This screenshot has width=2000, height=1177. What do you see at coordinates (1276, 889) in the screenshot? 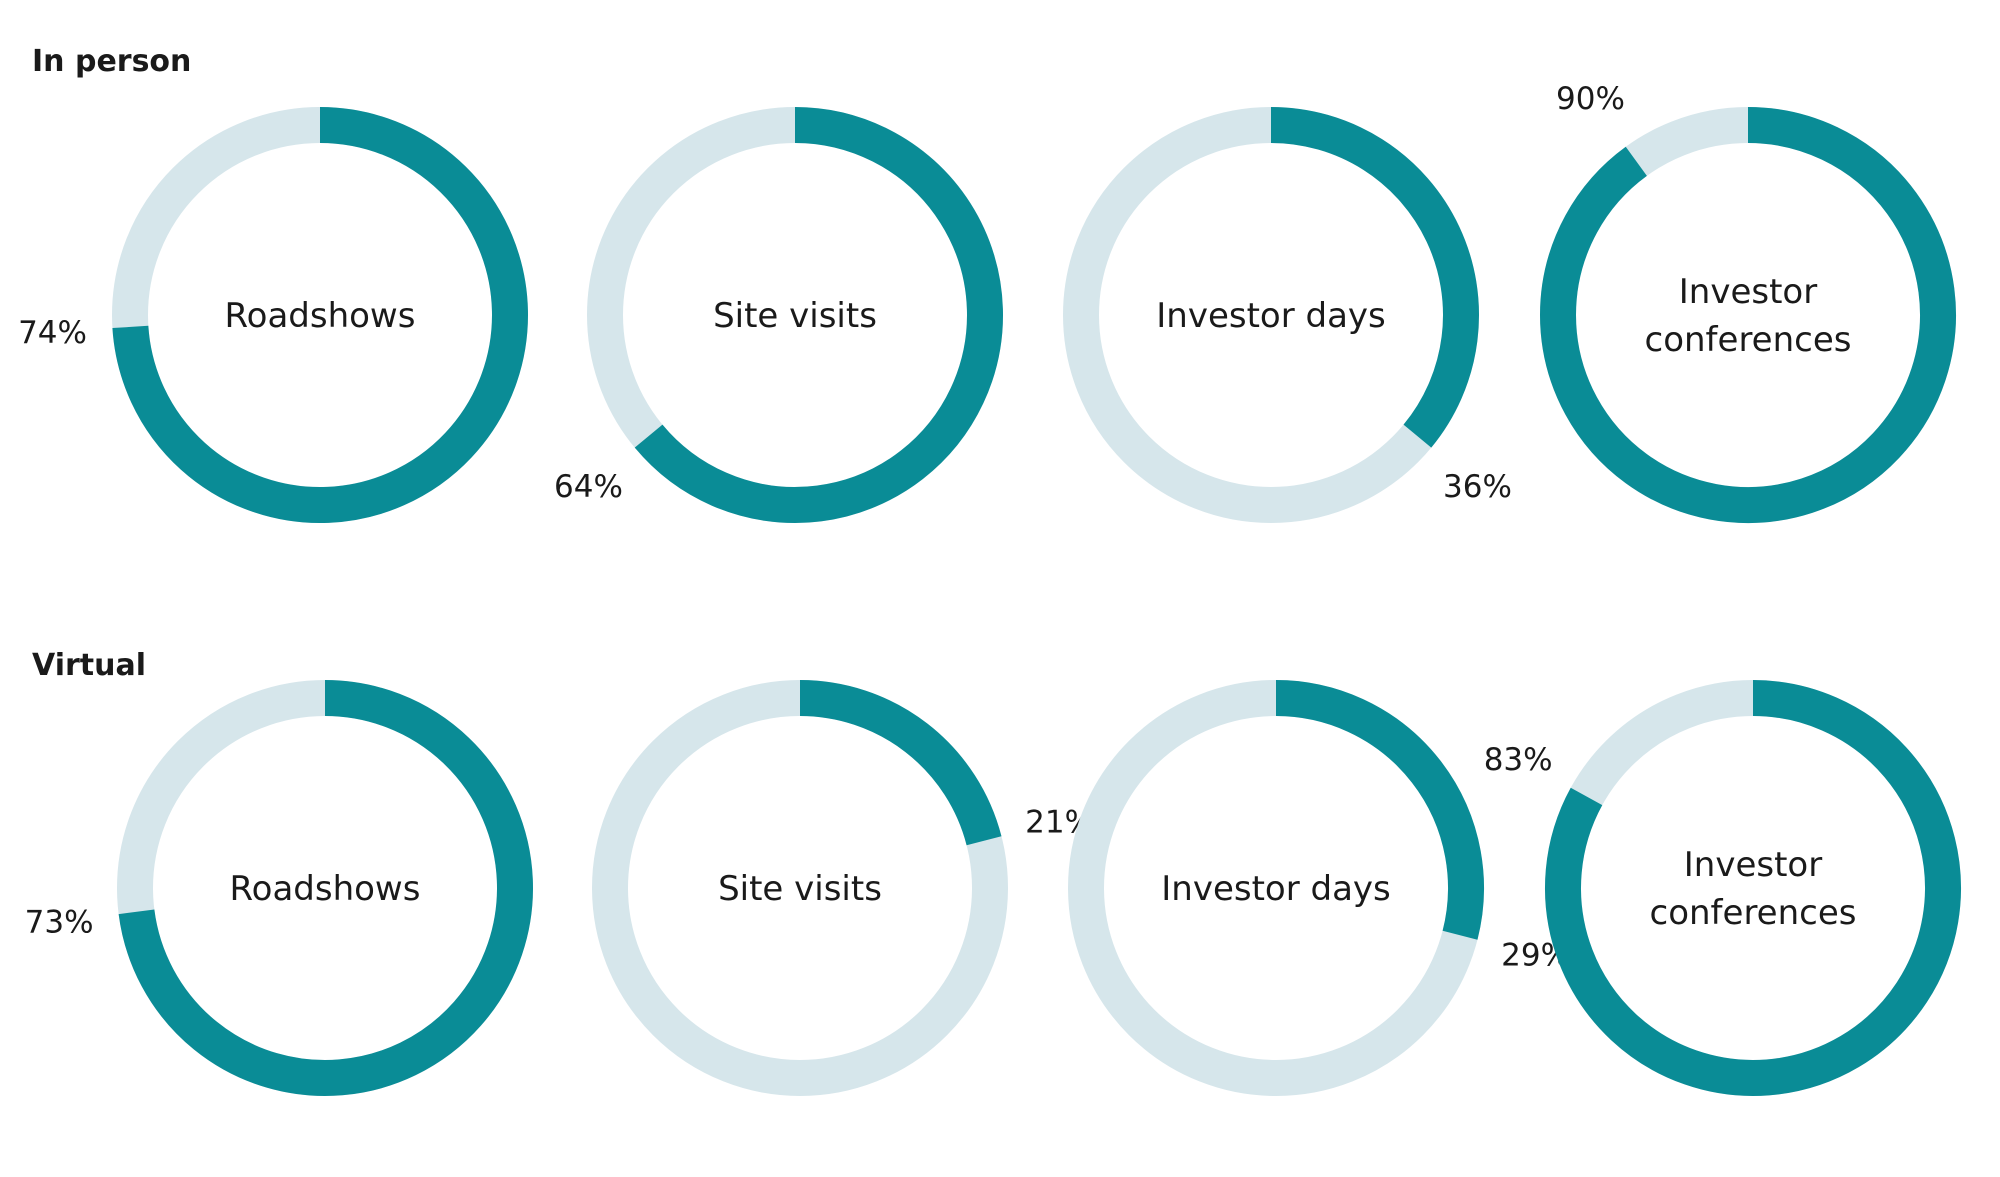
I see `virtual-investor-days-category-label: Investor days` at bounding box center [1276, 889].